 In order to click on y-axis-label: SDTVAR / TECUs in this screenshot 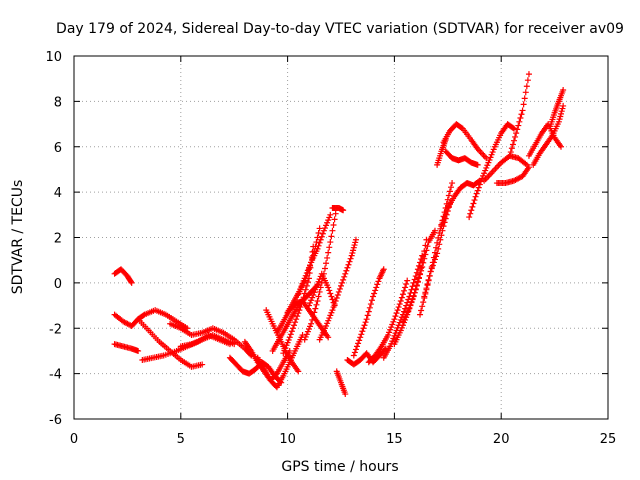, I will do `click(18, 237)`.